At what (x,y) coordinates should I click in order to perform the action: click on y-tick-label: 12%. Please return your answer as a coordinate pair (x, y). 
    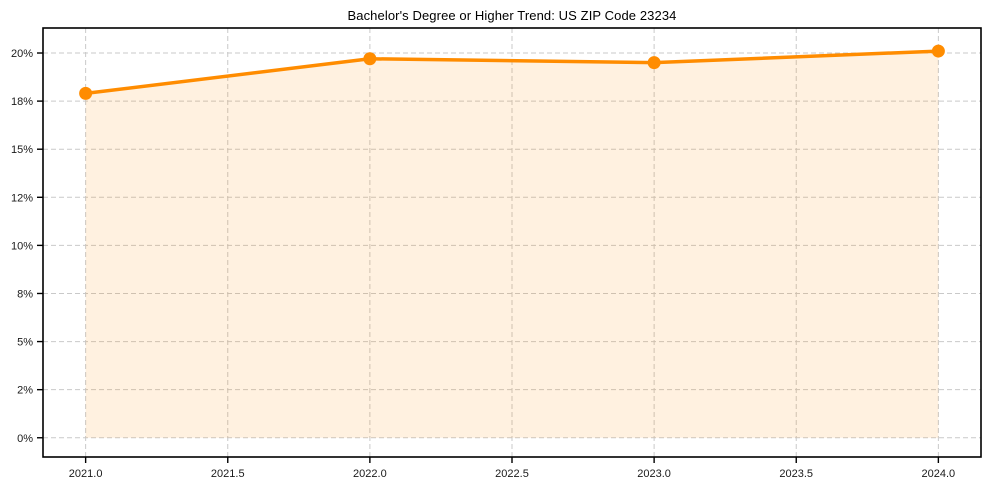
    Looking at the image, I should click on (22, 198).